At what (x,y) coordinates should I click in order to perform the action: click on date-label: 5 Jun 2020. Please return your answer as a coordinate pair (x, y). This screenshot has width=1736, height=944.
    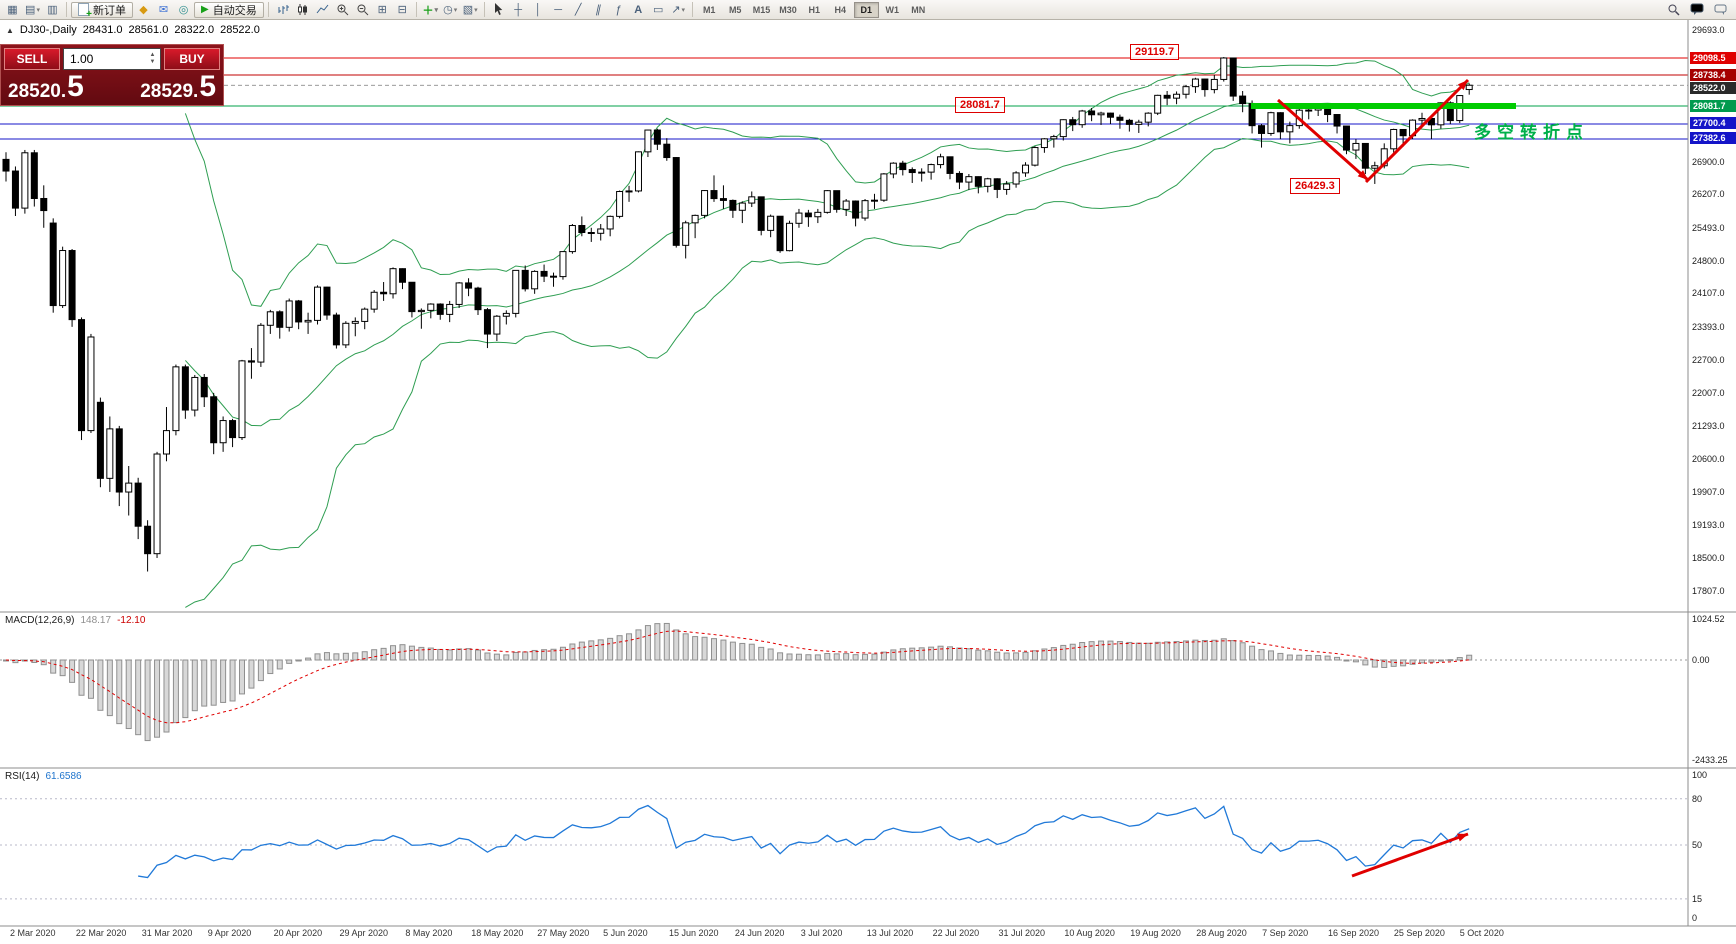
    Looking at the image, I should click on (625, 933).